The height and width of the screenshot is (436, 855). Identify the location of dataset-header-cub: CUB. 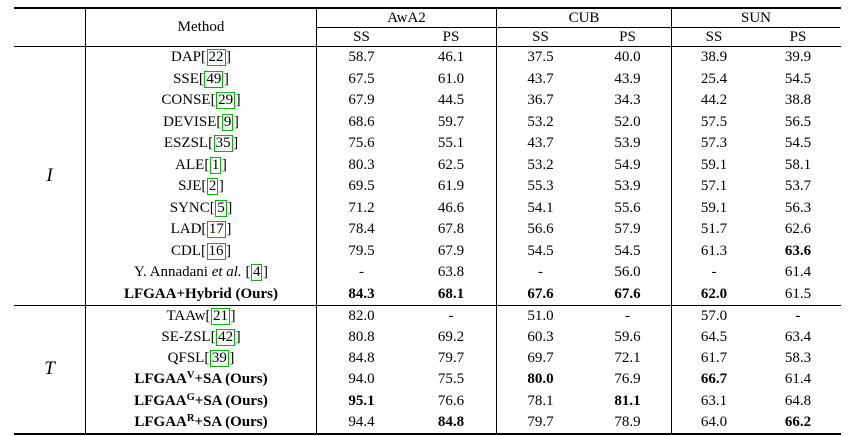
(583, 18).